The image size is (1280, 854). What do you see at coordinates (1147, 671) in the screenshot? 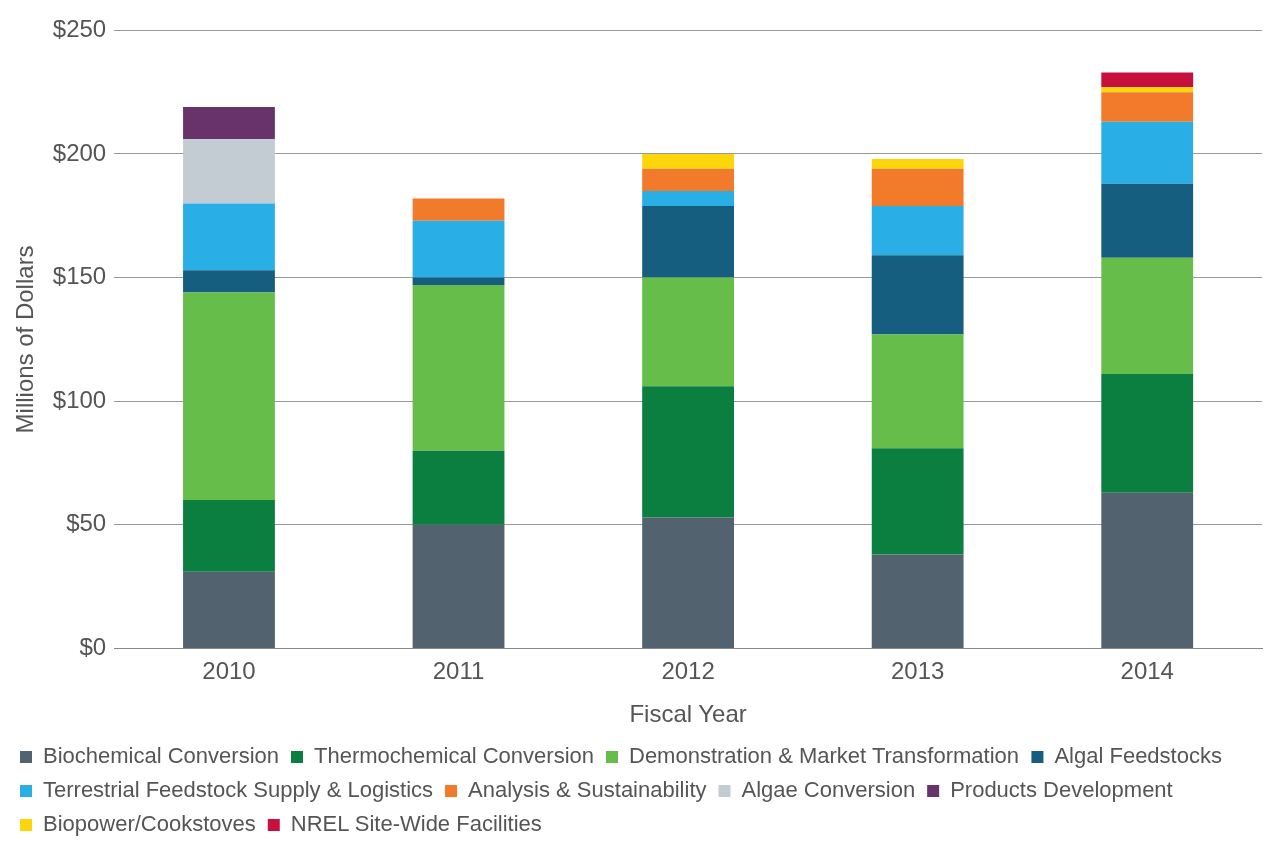
I see `x-tick-label: 2014` at bounding box center [1147, 671].